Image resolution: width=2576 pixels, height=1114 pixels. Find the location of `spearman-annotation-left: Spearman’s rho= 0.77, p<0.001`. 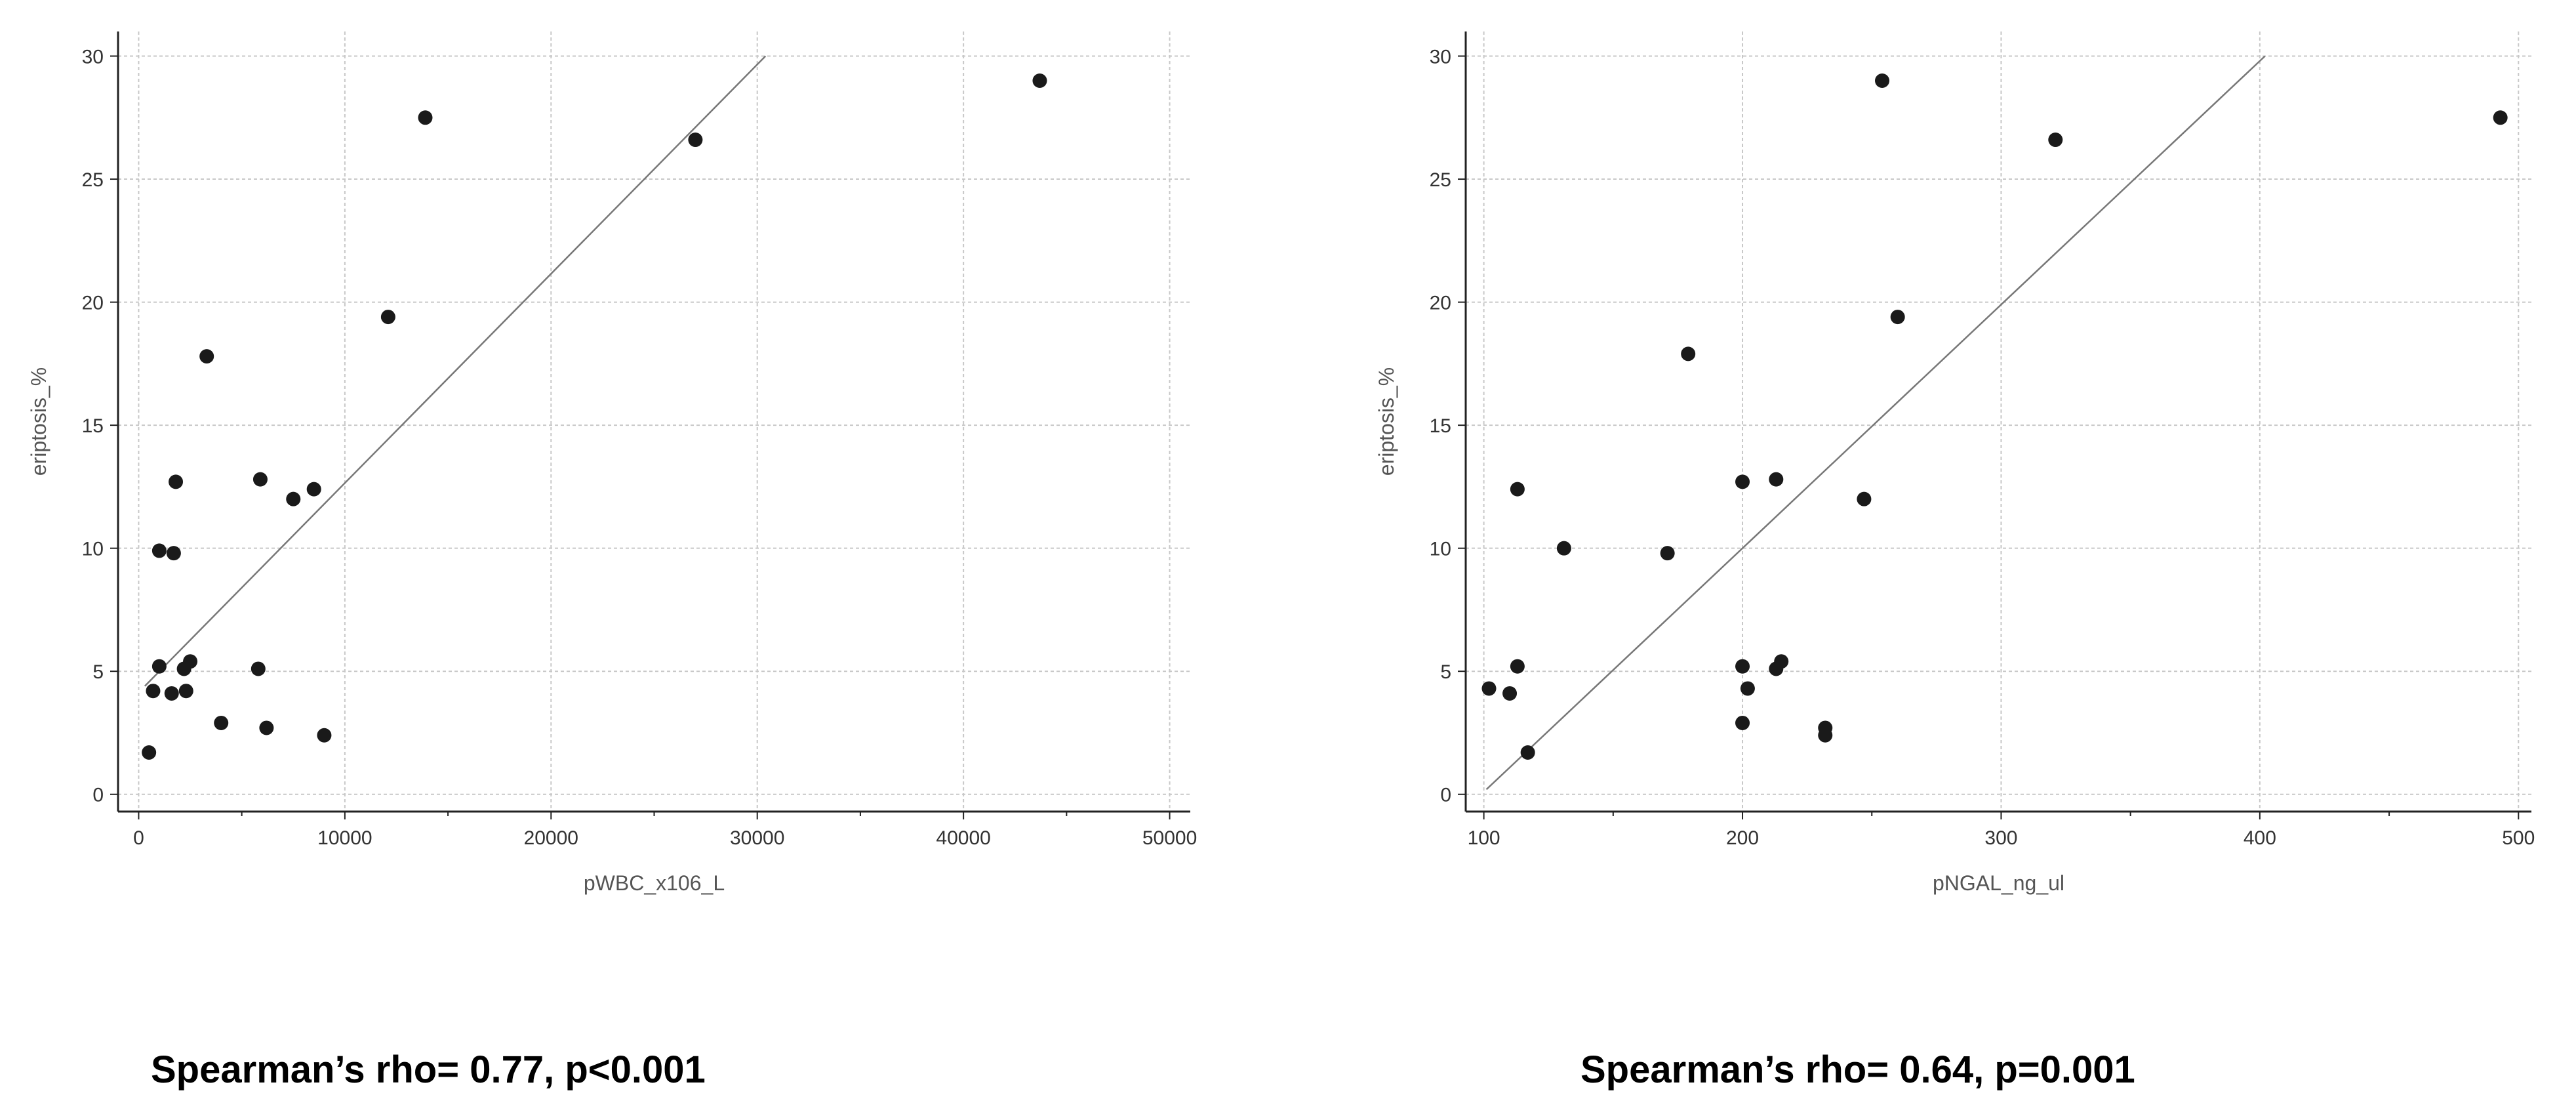

spearman-annotation-left: Spearman’s rho= 0.77, p<0.001 is located at coordinates (428, 1069).